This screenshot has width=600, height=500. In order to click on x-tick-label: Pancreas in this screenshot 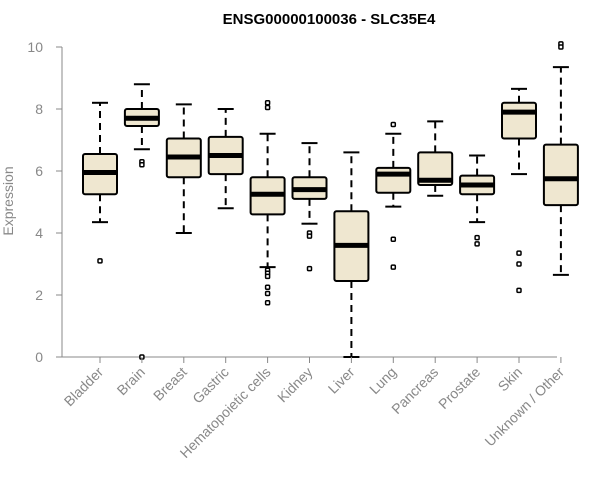, I will do `click(414, 390)`.